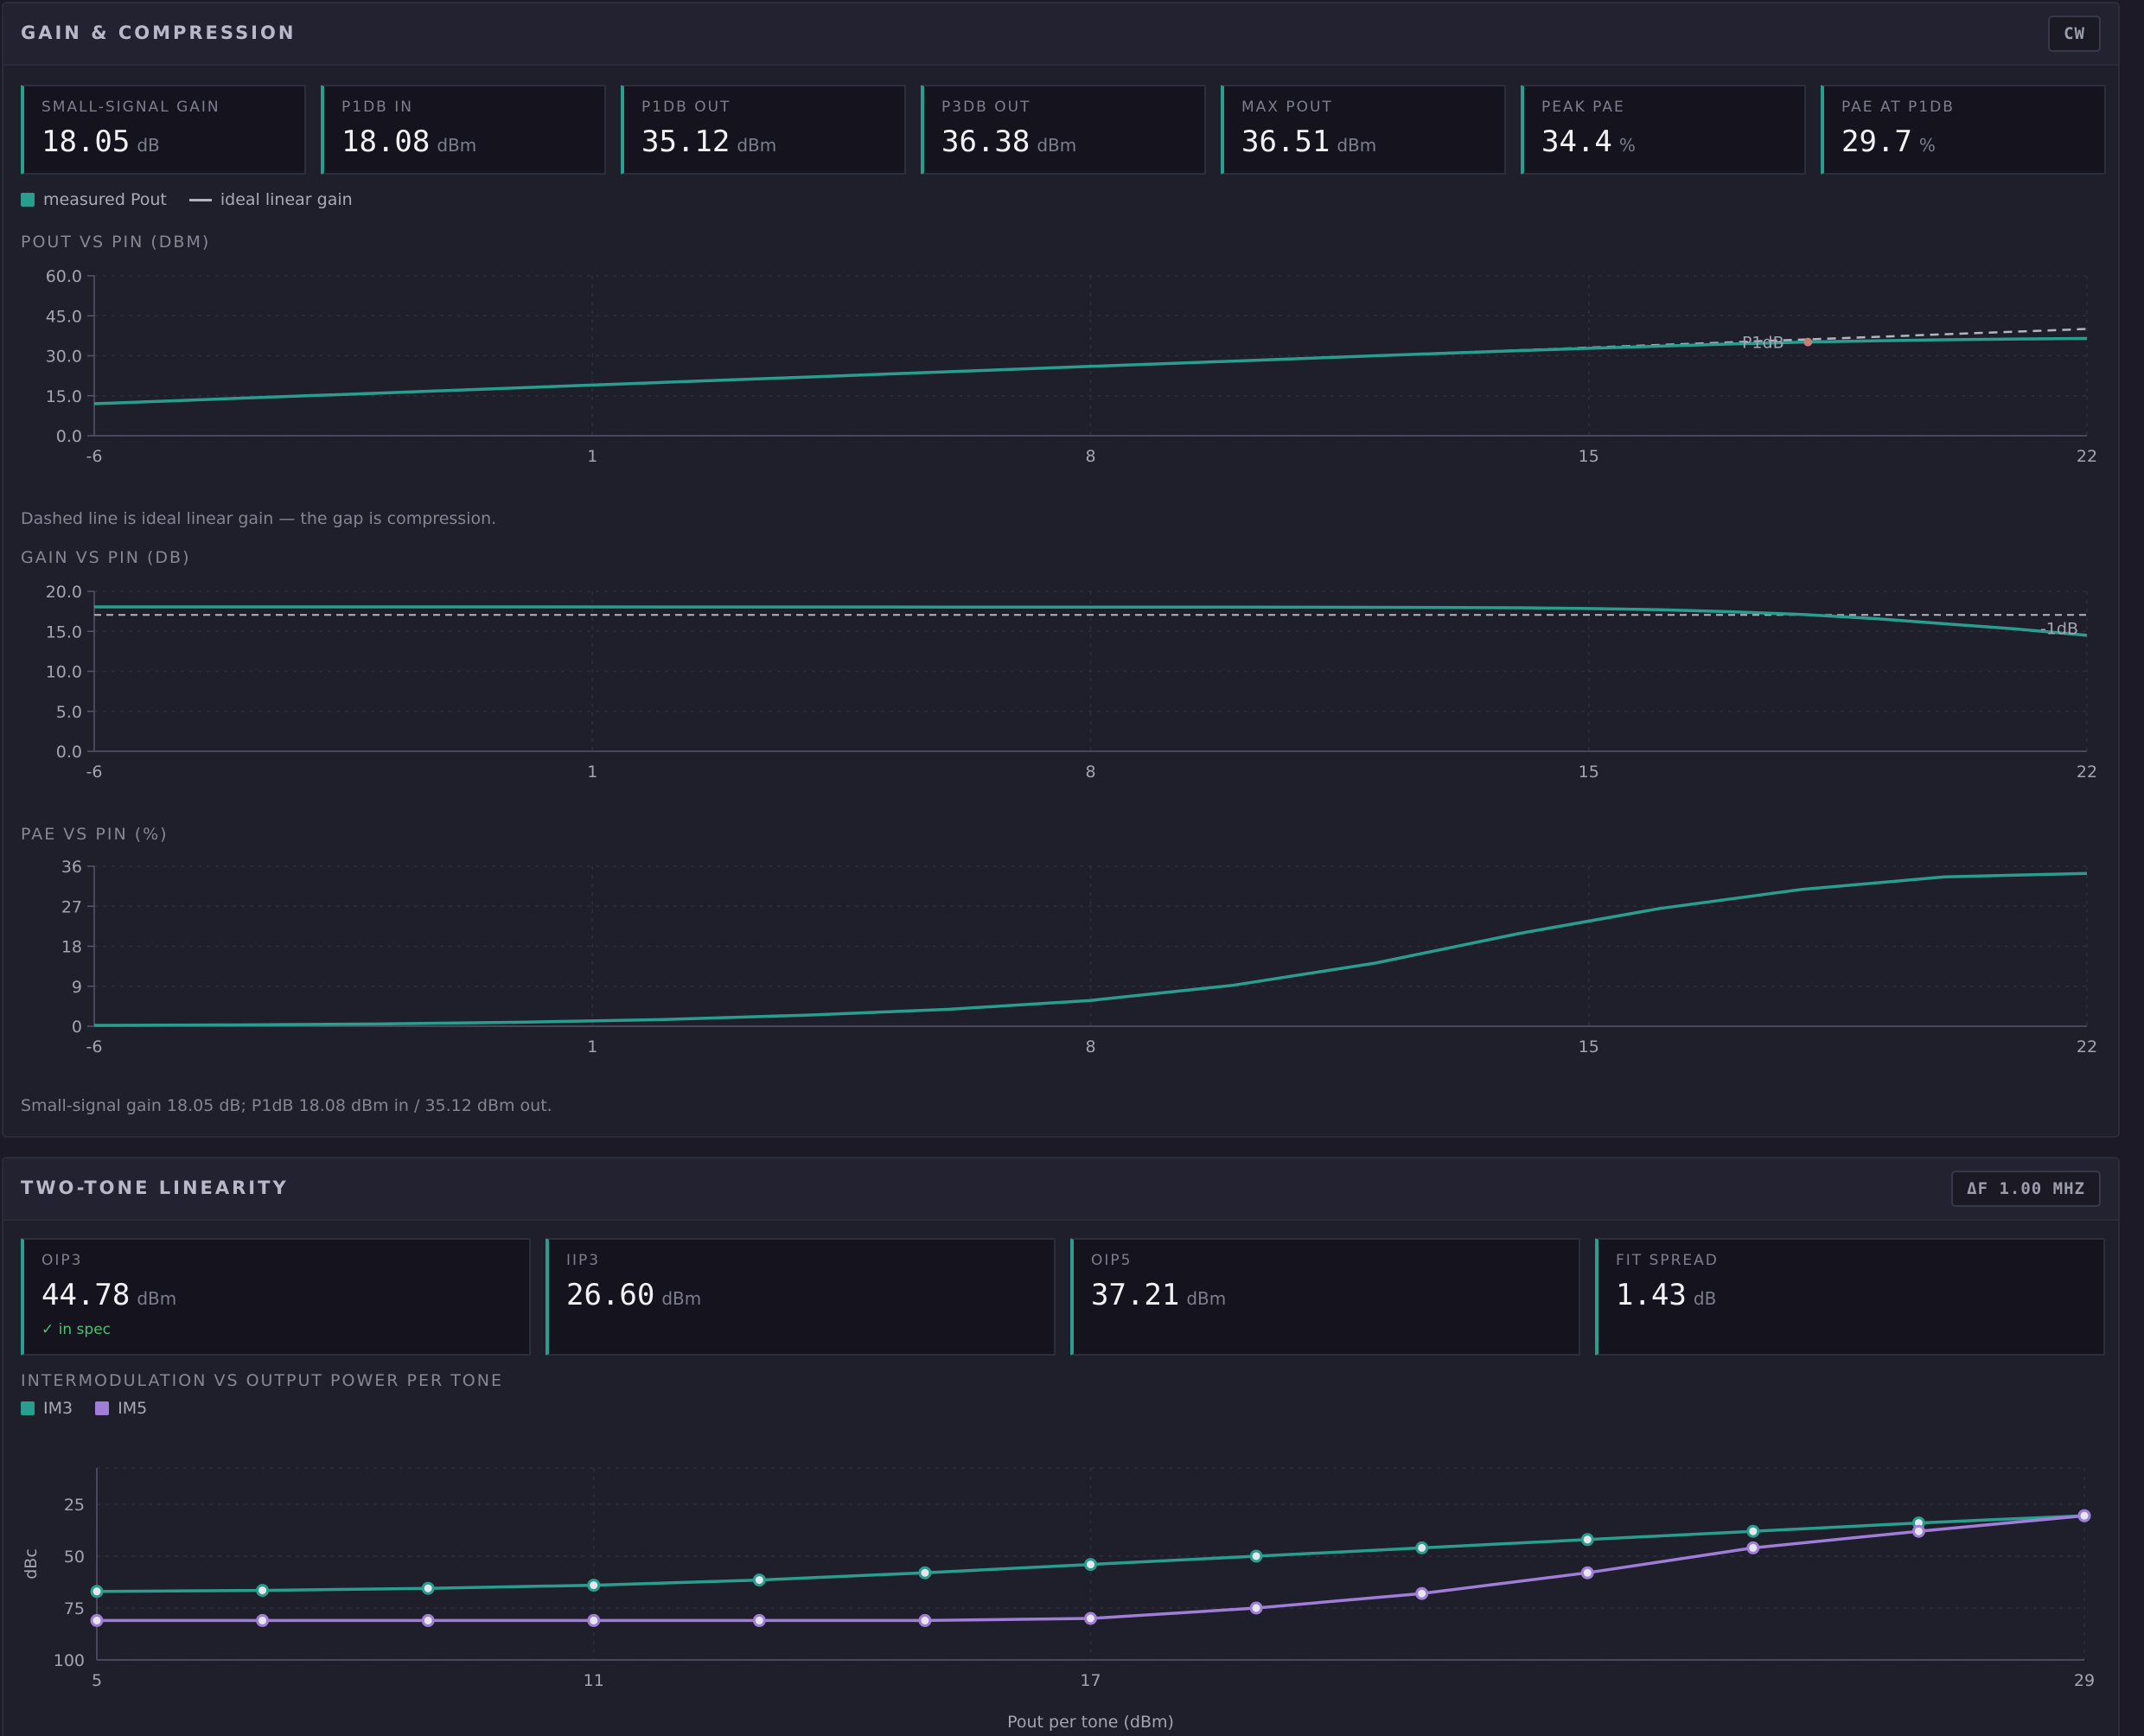 Image resolution: width=2144 pixels, height=1736 pixels. What do you see at coordinates (986, 141) in the screenshot?
I see `metric-value: 36.38` at bounding box center [986, 141].